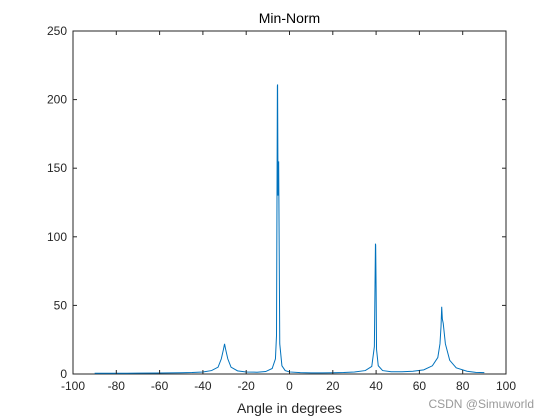  I want to click on x-tick-label-9: 80, so click(463, 386).